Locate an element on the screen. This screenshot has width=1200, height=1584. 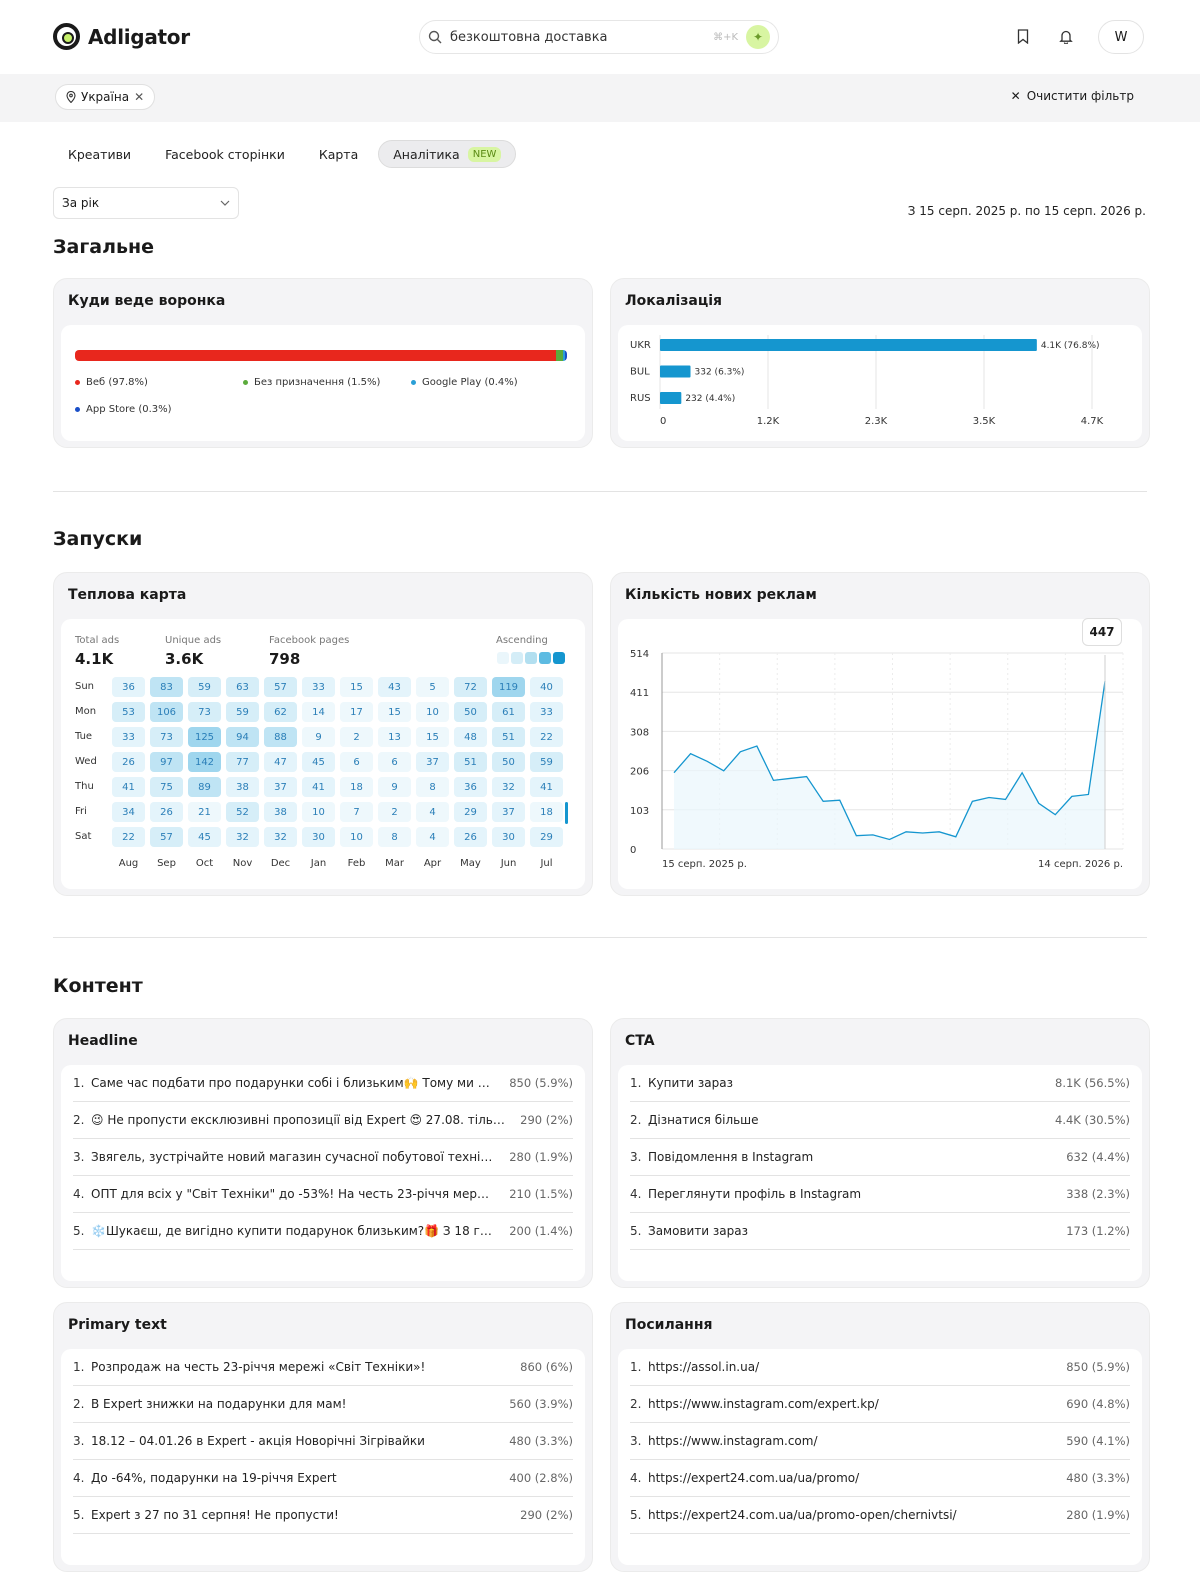
heatmap-cell: 106 is located at coordinates (166, 712).